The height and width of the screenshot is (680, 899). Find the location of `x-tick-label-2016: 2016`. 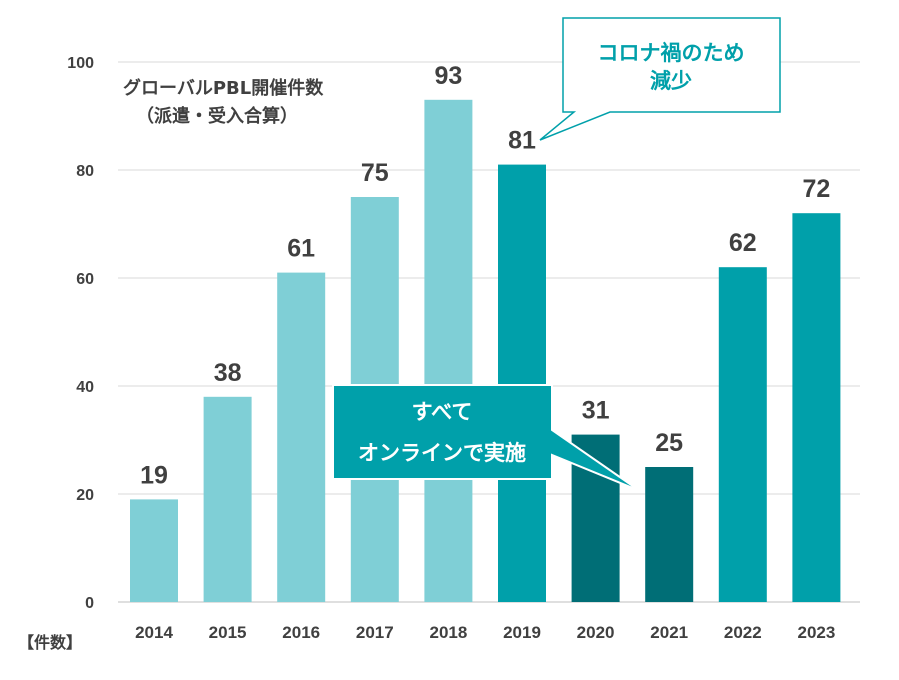

x-tick-label-2016: 2016 is located at coordinates (301, 632).